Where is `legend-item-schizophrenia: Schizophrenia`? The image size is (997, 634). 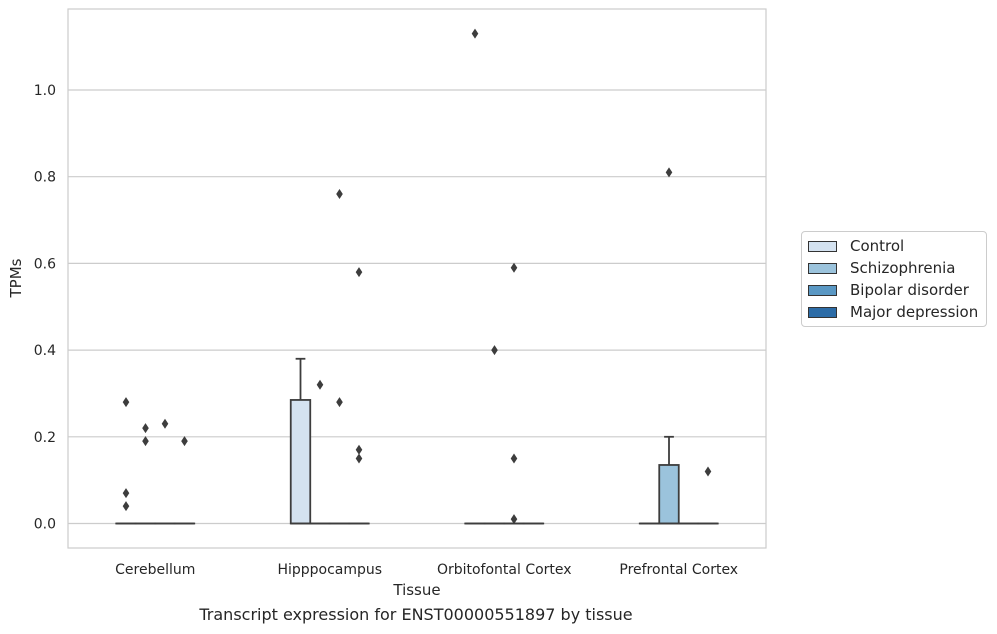 legend-item-schizophrenia: Schizophrenia is located at coordinates (881, 268).